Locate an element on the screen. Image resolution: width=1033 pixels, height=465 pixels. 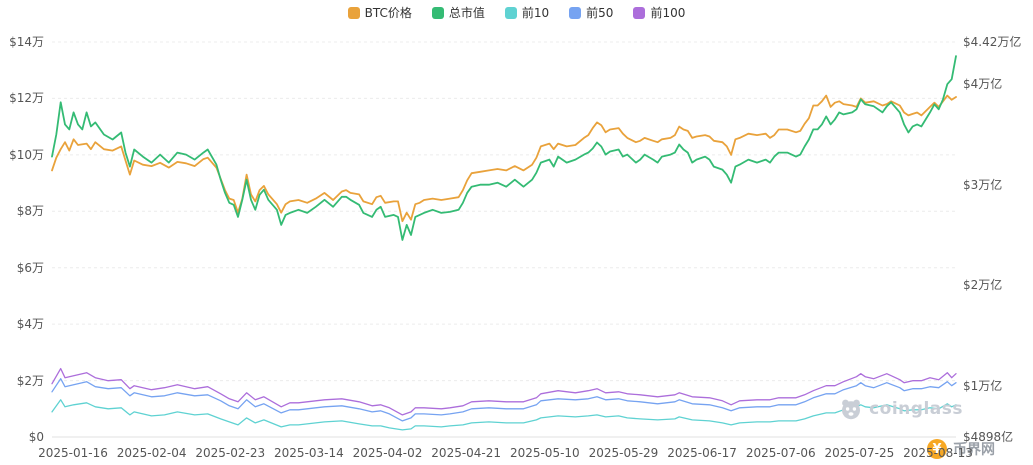
legend-item-BTC价格: BTC价格 is located at coordinates (379, 13).